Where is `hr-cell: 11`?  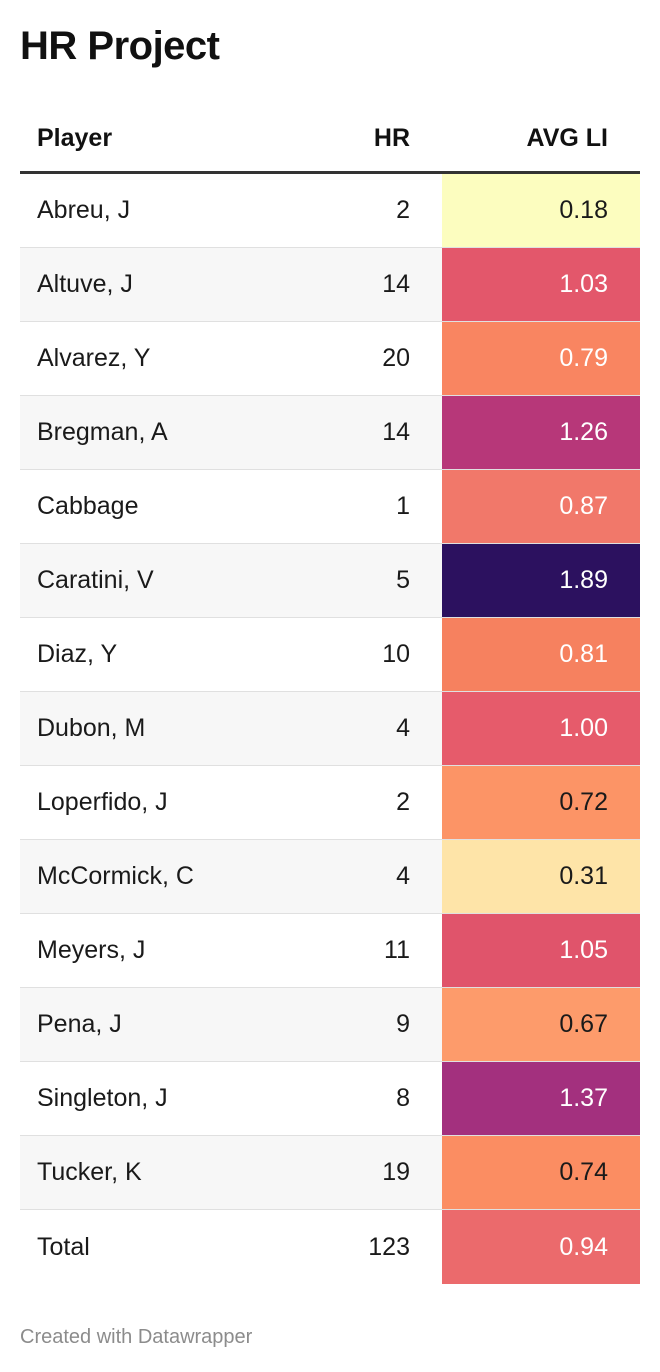
hr-cell: 11 is located at coordinates (397, 950).